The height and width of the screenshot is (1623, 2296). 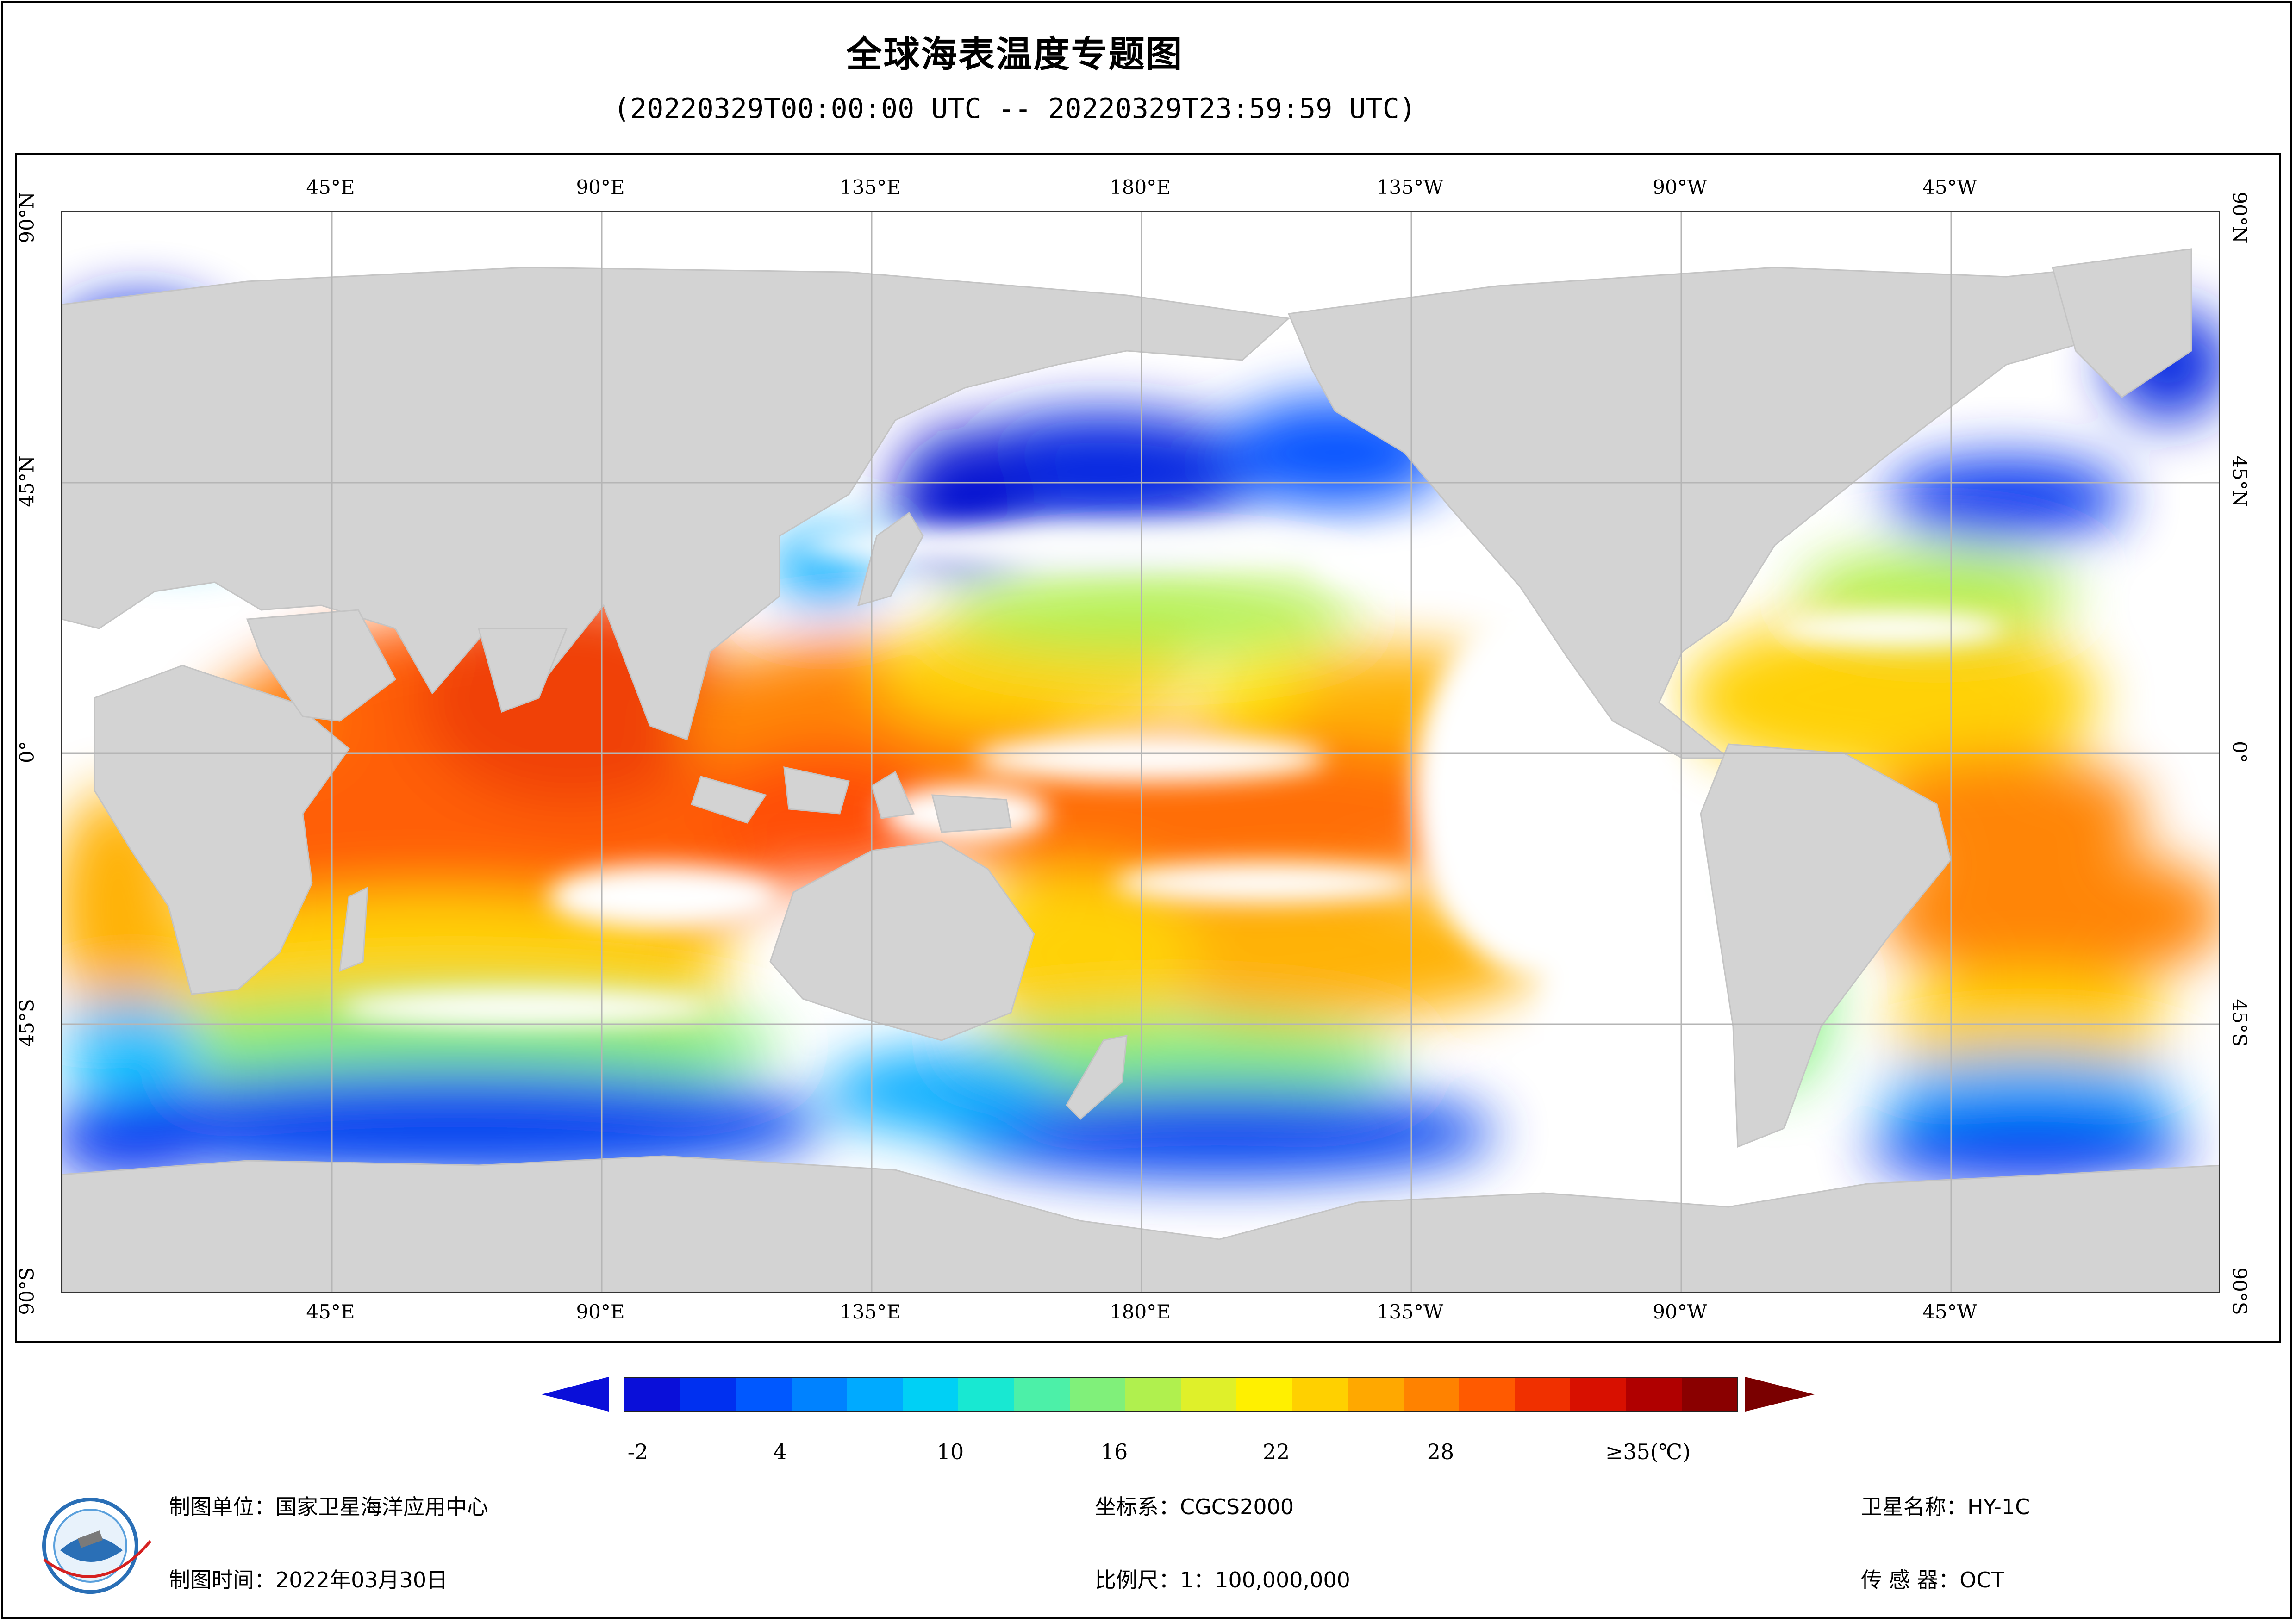 I want to click on land-japan, so click(x=890, y=559).